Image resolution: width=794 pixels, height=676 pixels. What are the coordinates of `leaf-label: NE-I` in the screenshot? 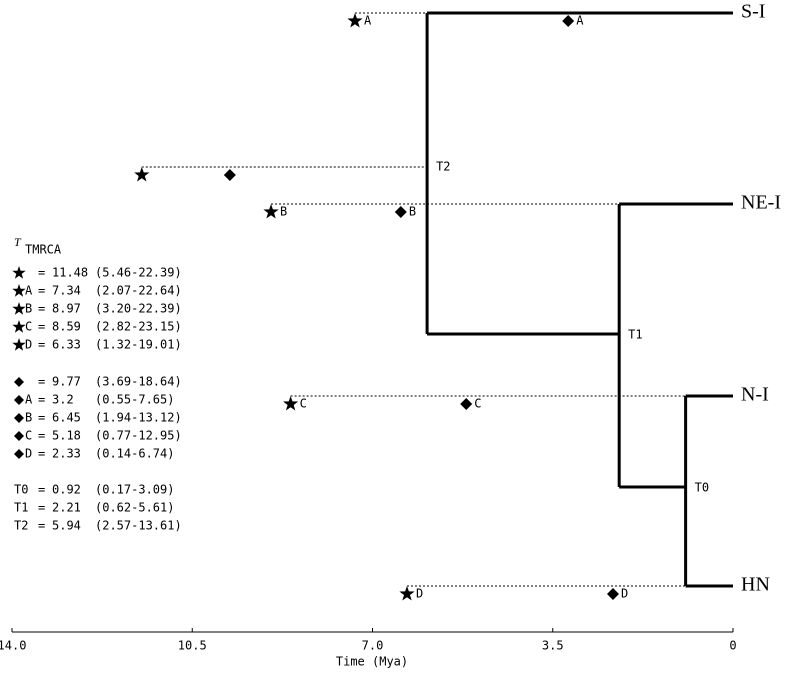 It's located at (761, 203).